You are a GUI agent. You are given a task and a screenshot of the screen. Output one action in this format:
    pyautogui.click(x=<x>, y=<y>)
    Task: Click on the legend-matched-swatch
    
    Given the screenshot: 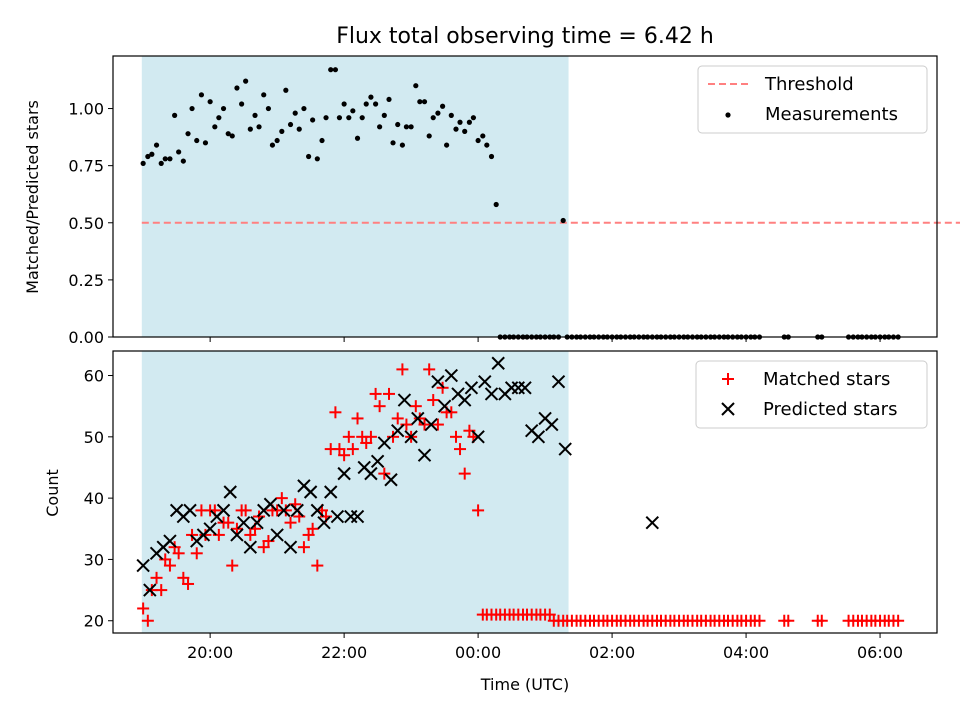 What is the action you would take?
    pyautogui.click(x=728, y=379)
    